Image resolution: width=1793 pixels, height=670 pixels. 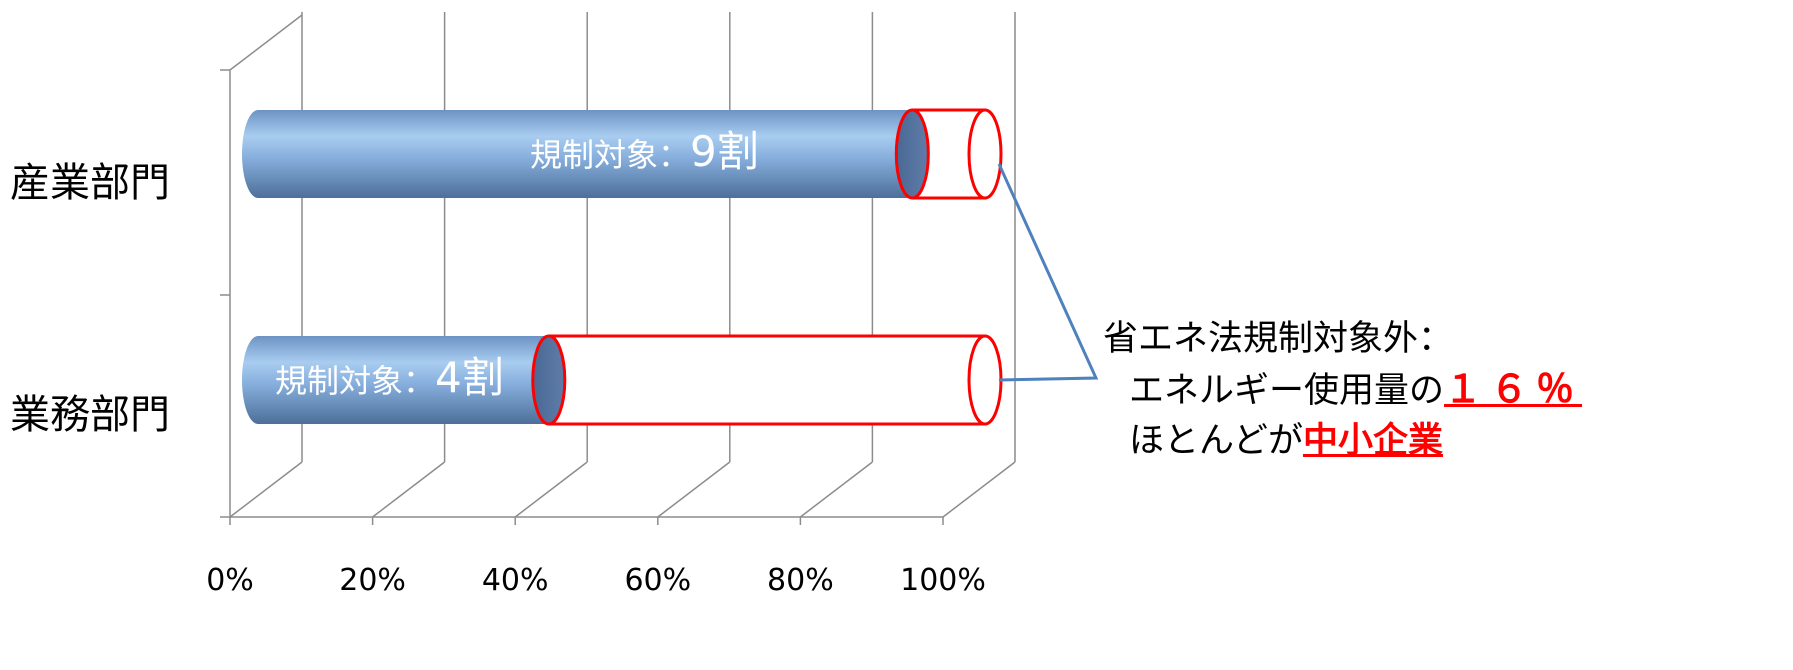 I want to click on x-tick-label: 60%, so click(x=657, y=580).